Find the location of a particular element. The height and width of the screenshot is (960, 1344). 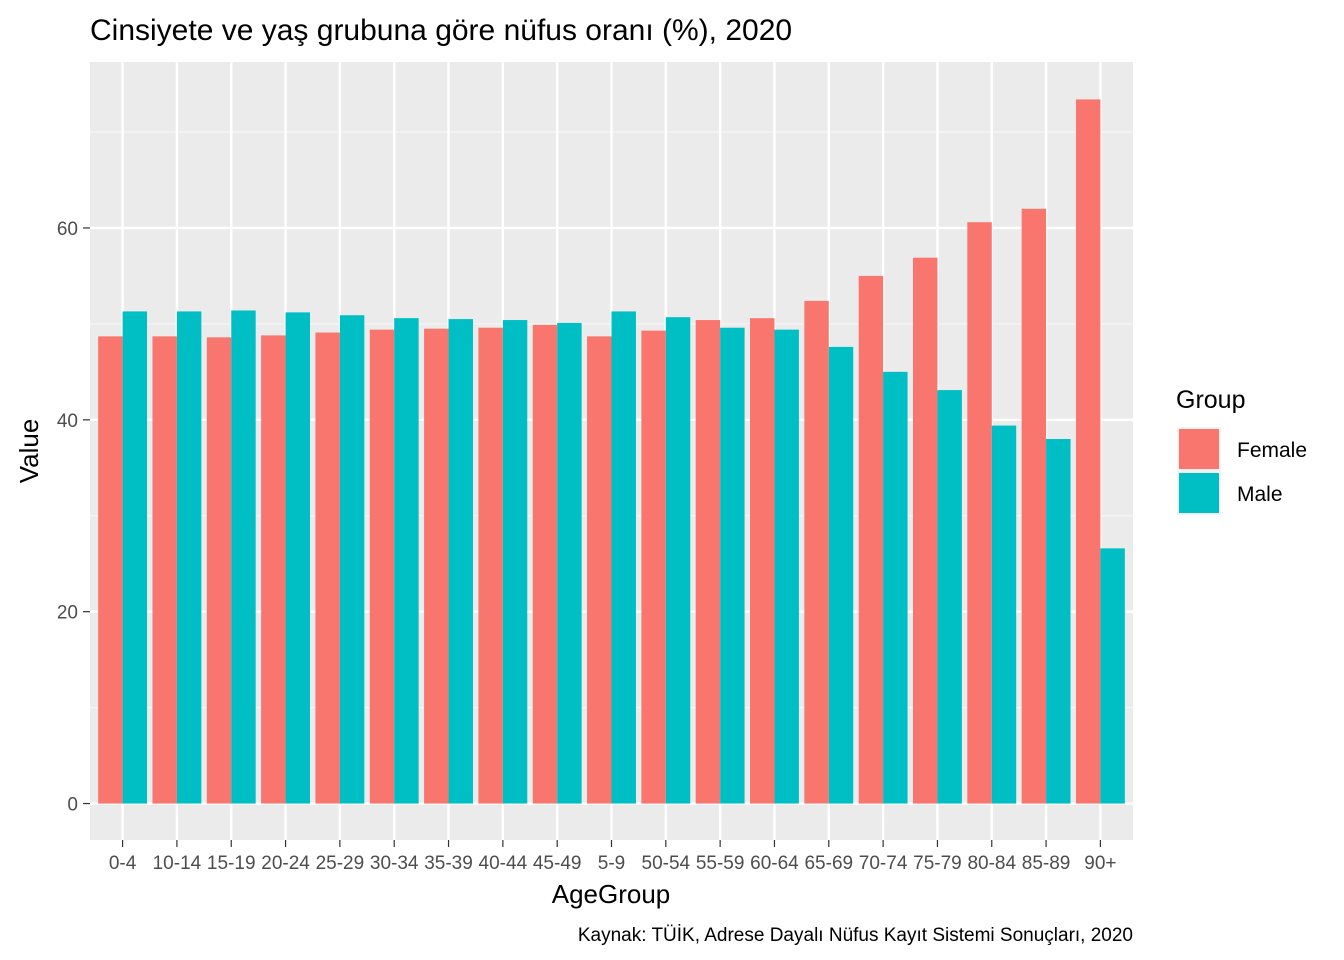

y-tick-label: 40 is located at coordinates (67, 421).